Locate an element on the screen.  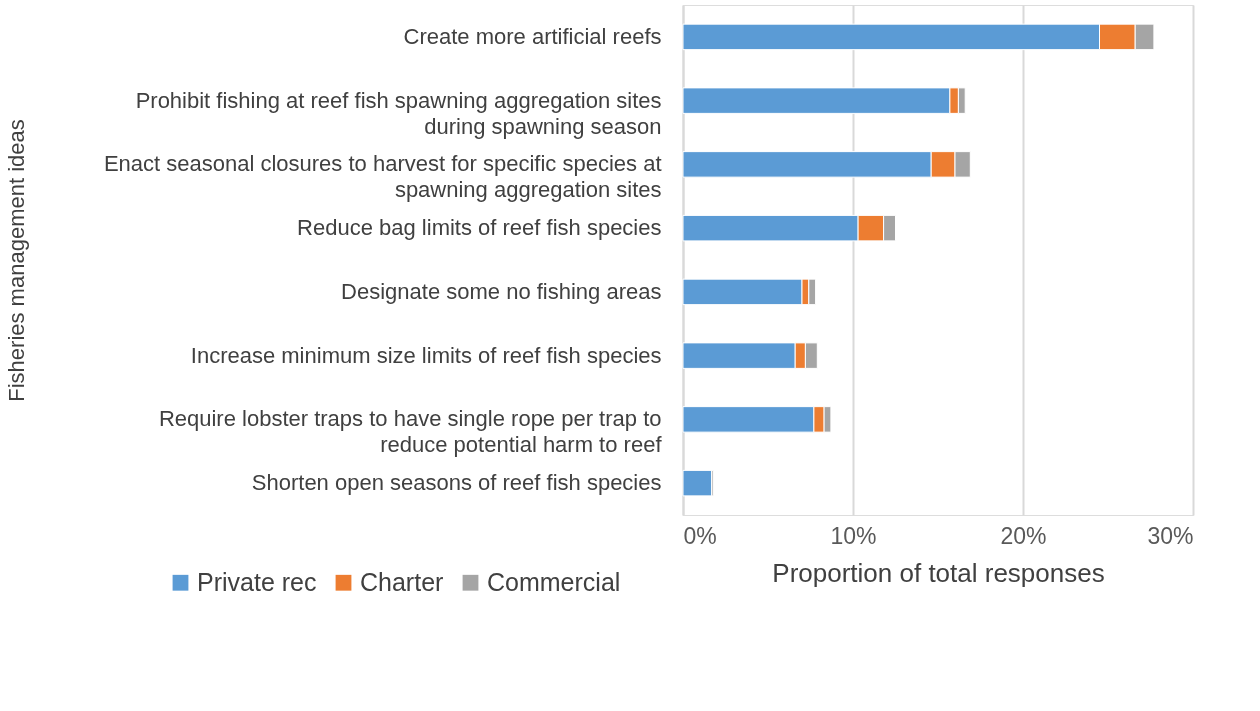
x-tick-label: 0% is located at coordinates (700, 535).